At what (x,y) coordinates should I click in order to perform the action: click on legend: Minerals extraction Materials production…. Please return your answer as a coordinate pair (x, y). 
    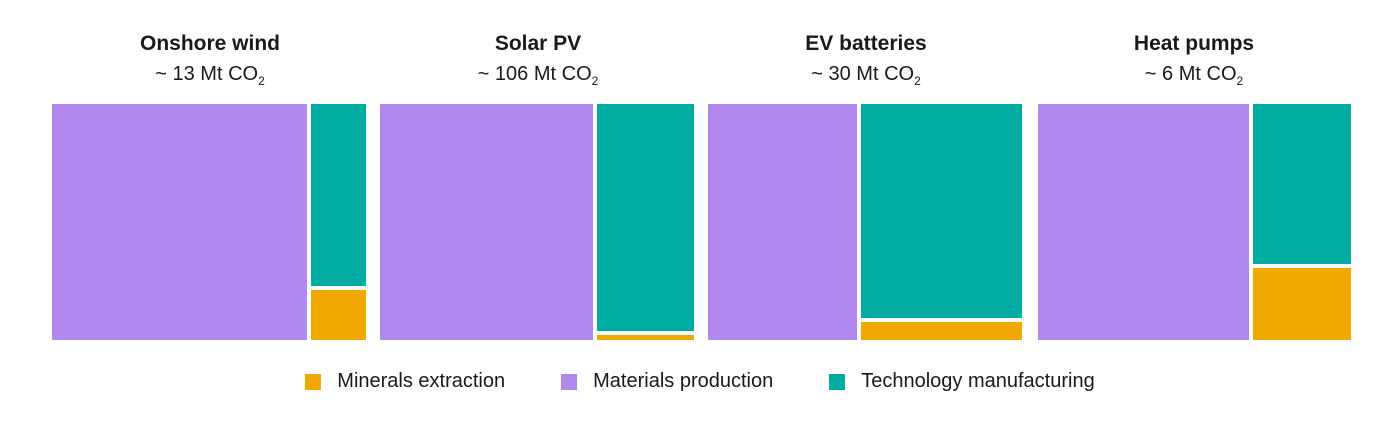
    Looking at the image, I should click on (700, 381).